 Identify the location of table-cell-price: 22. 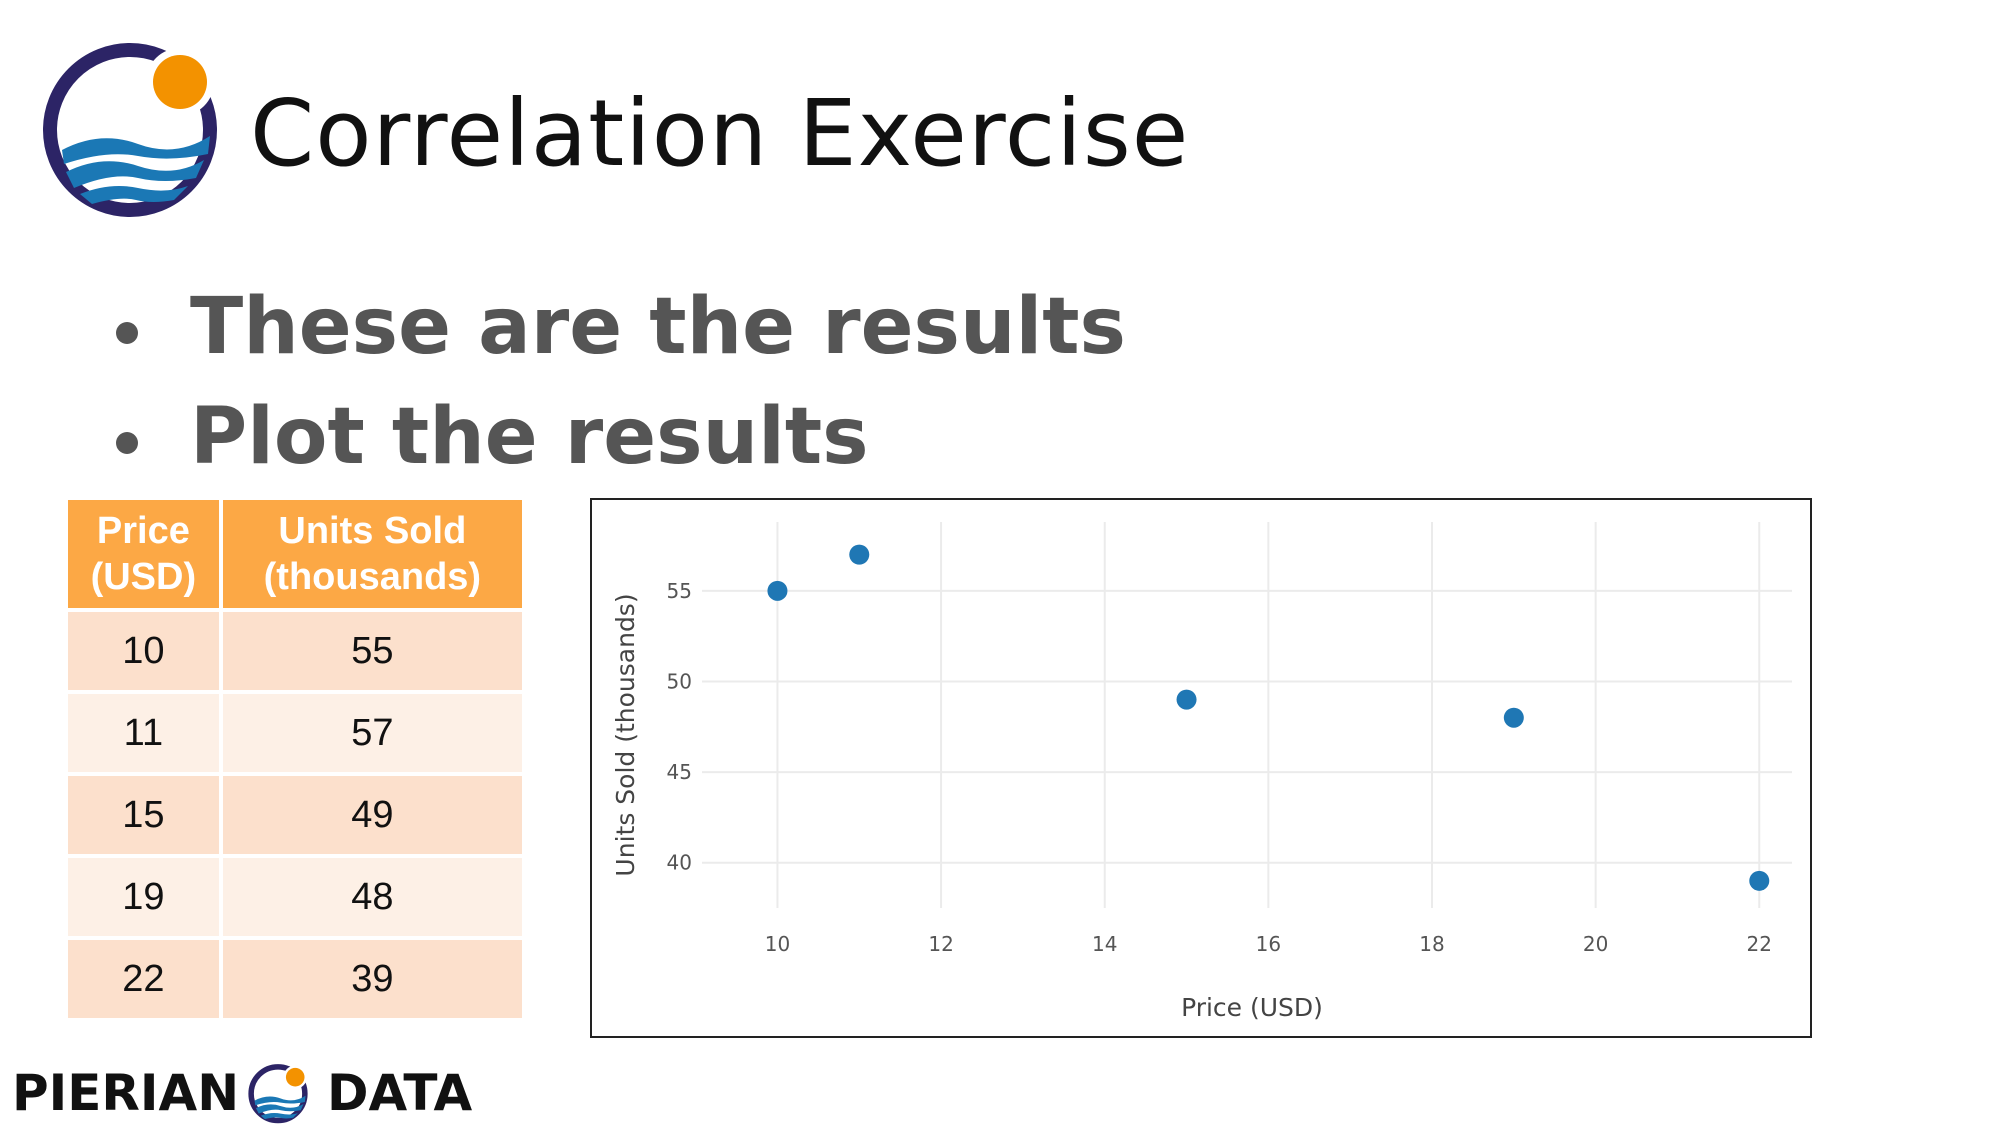
(143, 979).